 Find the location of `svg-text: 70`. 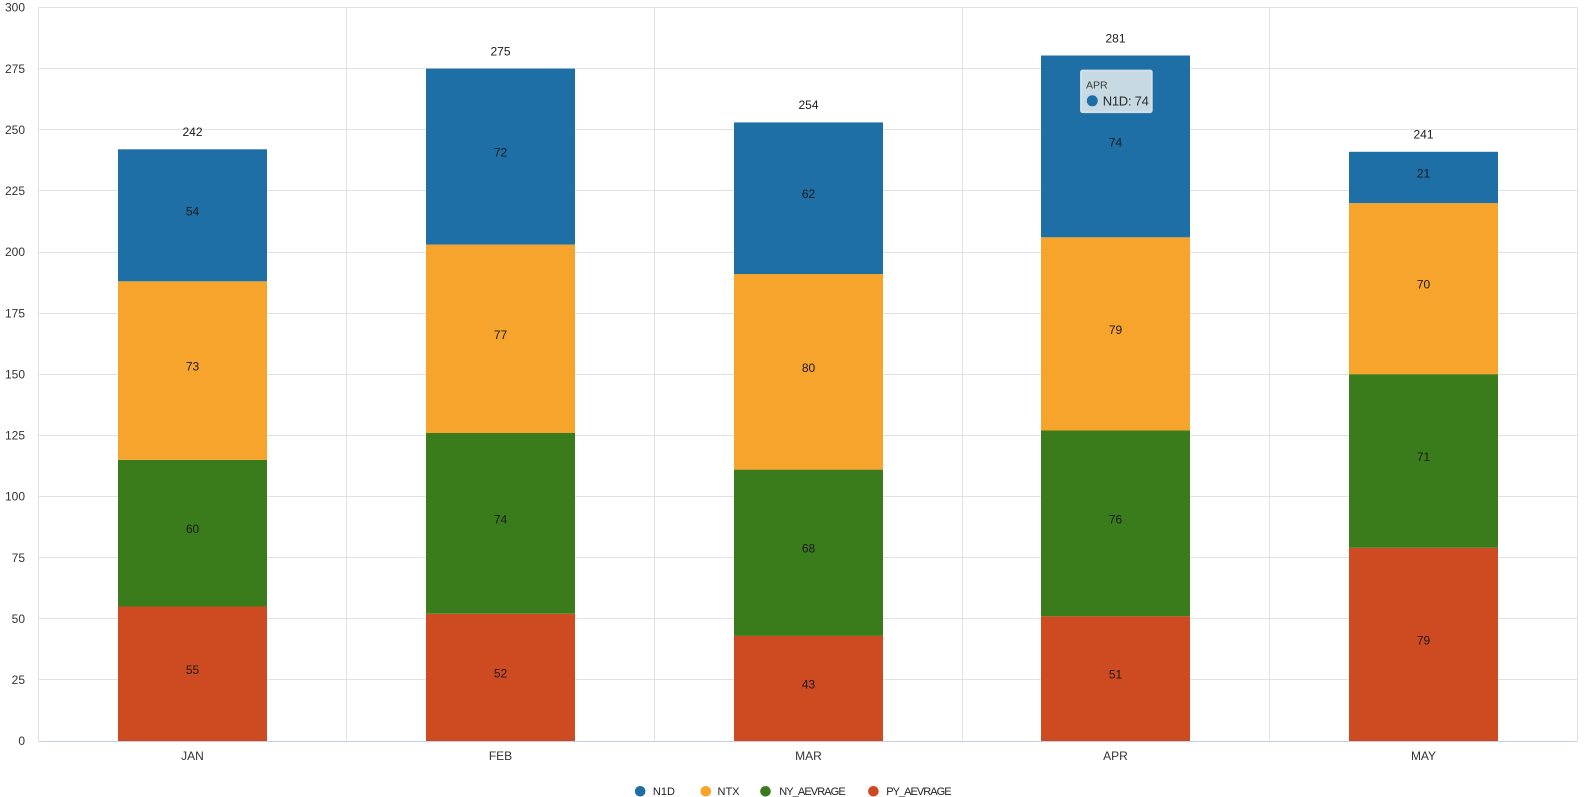

svg-text: 70 is located at coordinates (1424, 285).